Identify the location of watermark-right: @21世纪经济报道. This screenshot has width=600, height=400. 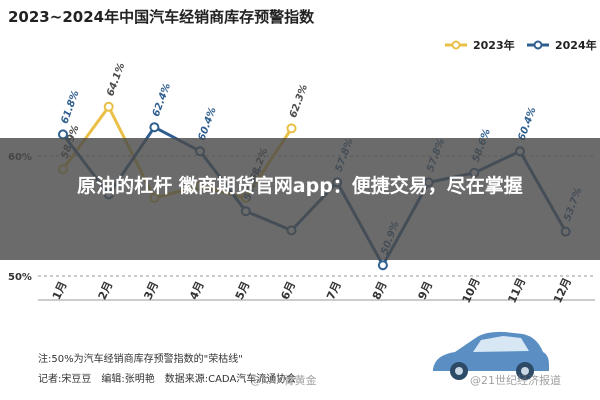
(515, 380).